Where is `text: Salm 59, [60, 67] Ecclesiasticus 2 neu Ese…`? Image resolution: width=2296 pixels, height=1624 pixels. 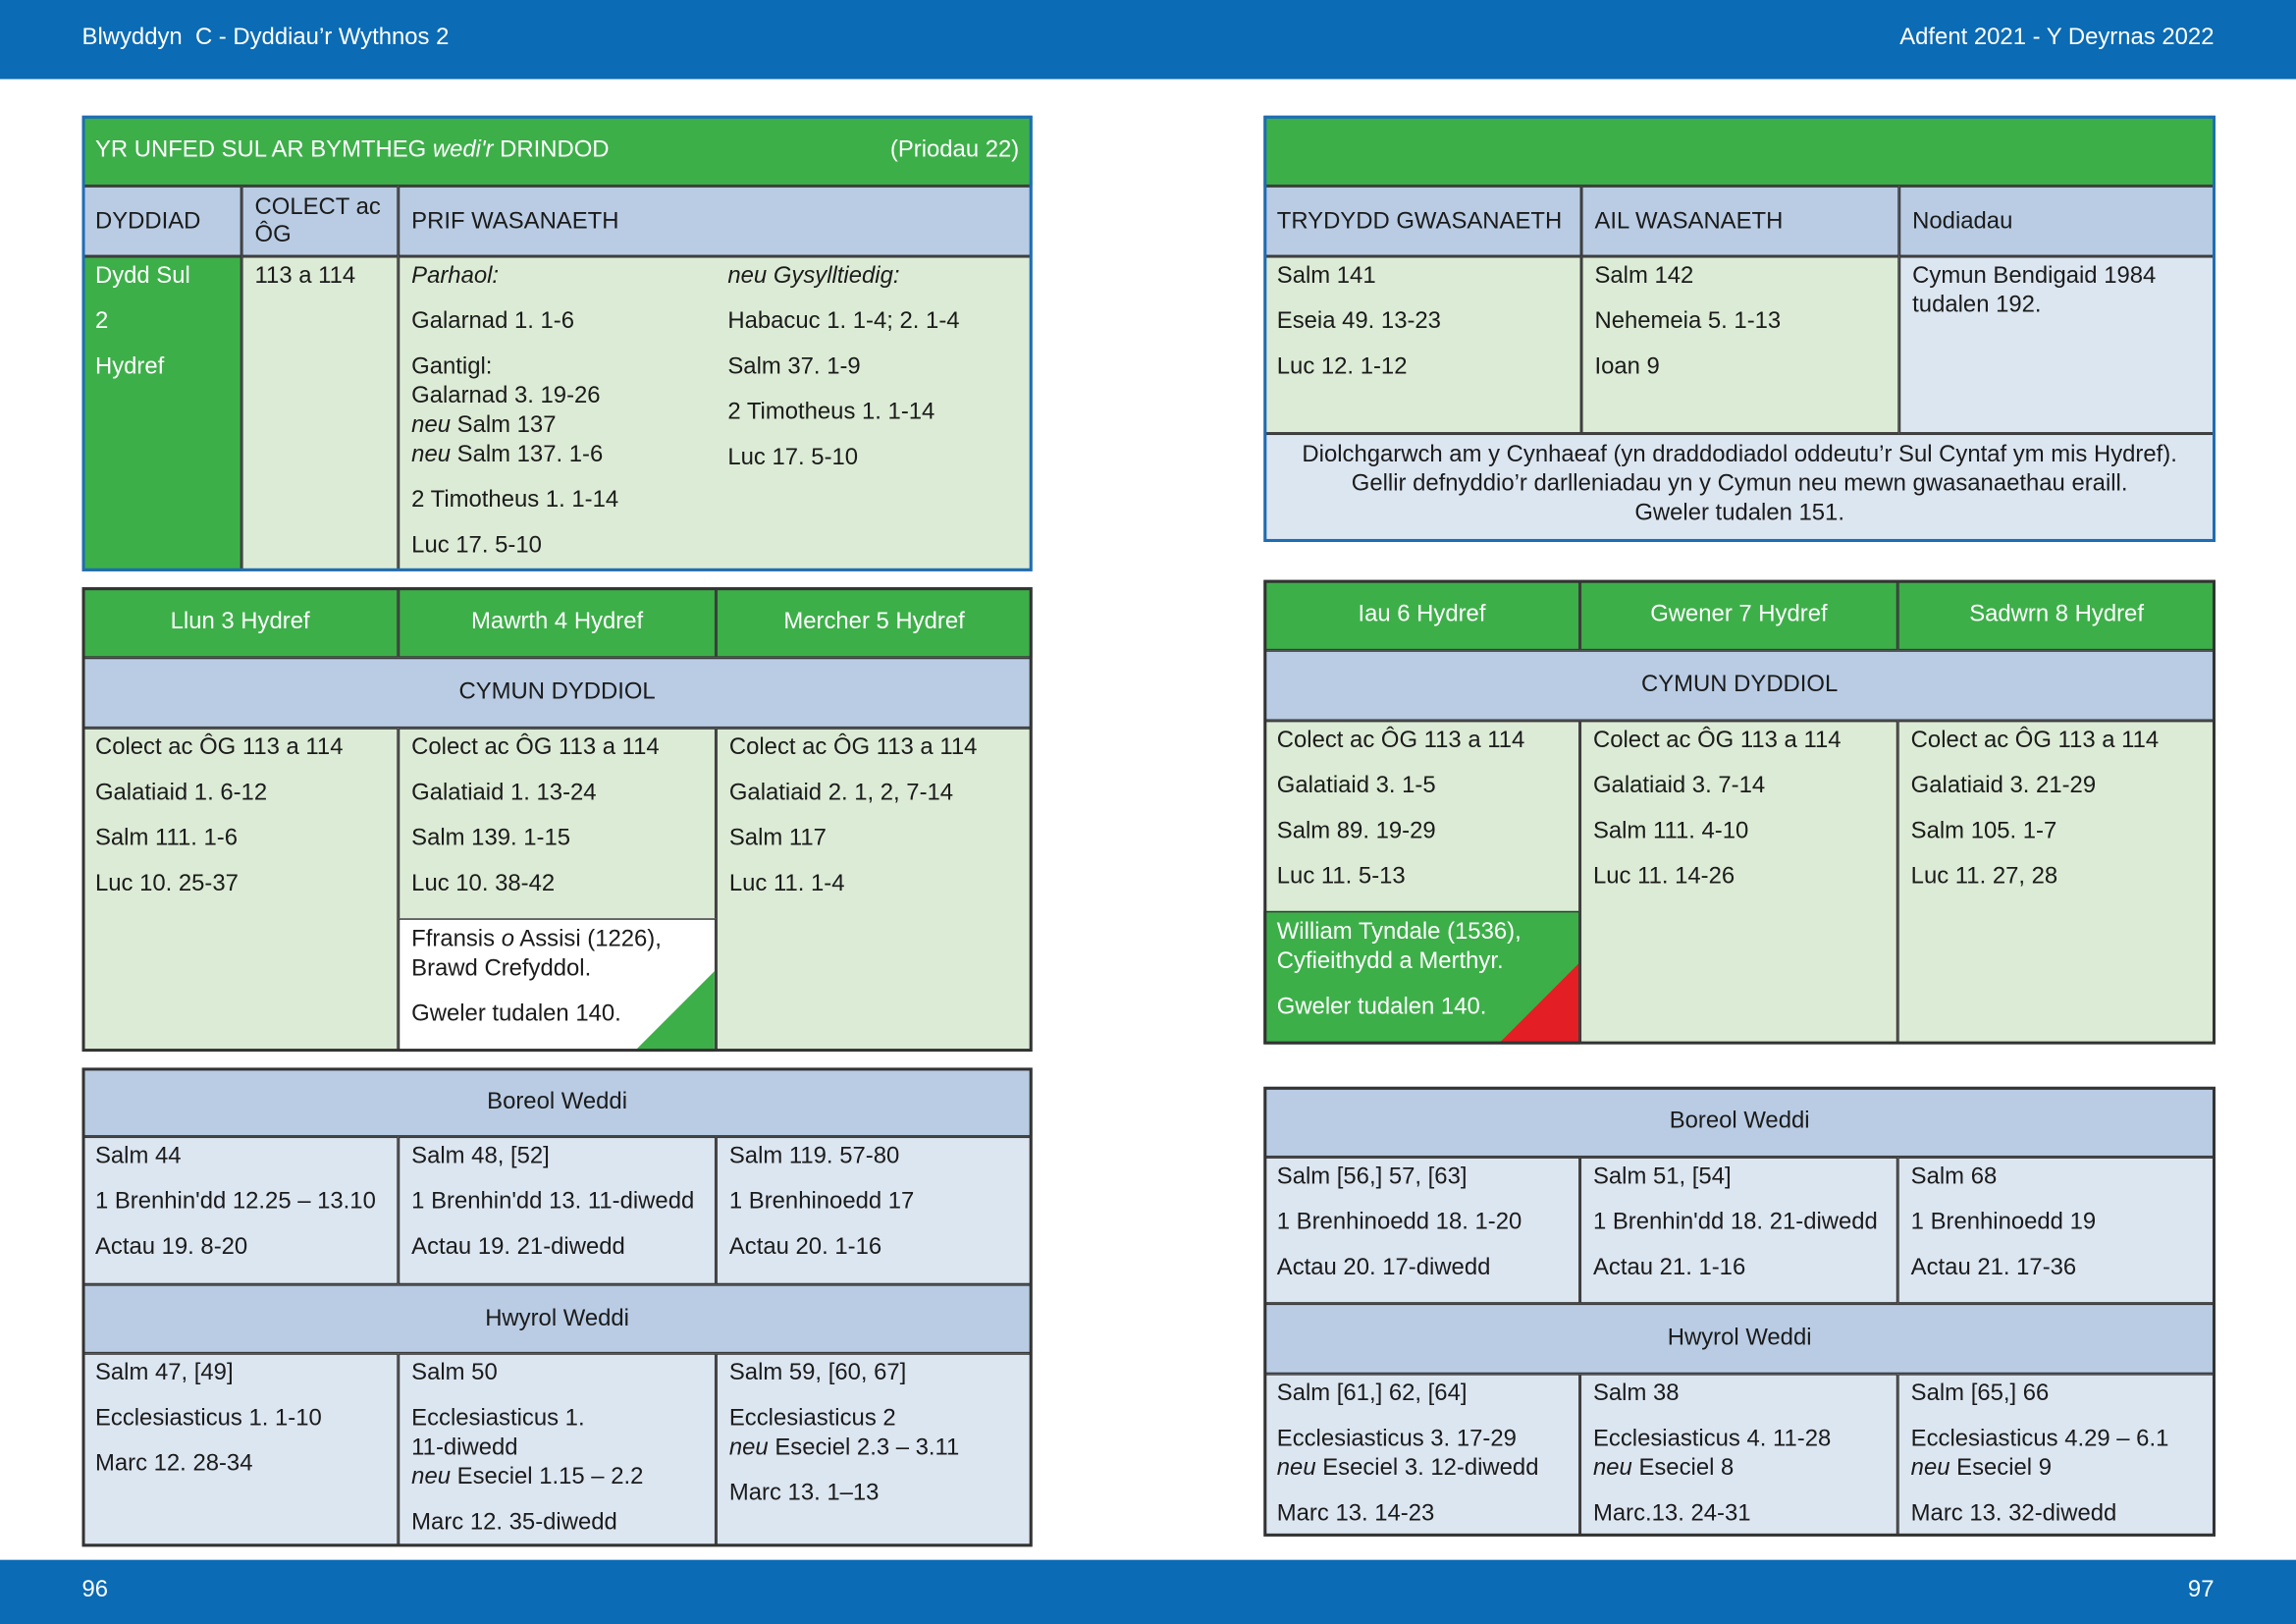 text: Salm 59, [60, 67] Ecclesiasticus 2 neu Ese… is located at coordinates (874, 1432).